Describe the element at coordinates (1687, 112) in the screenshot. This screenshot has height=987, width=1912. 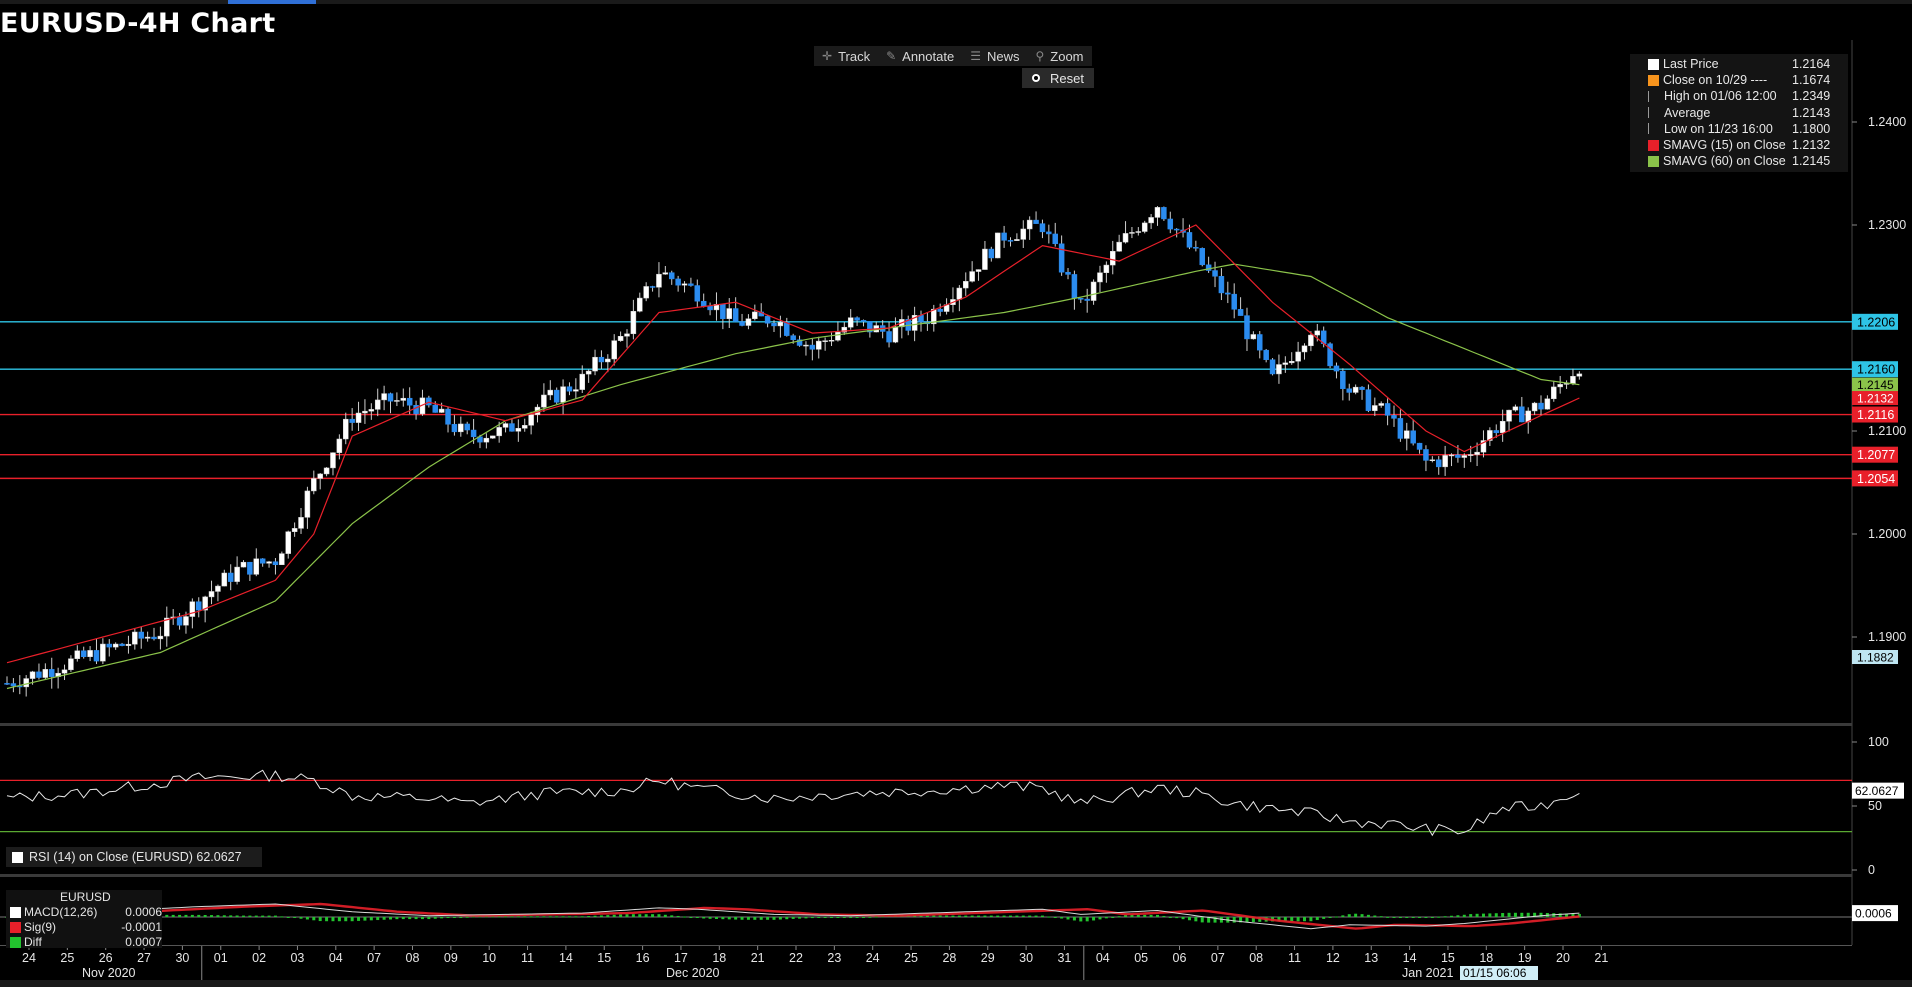
I see `legend-label: Average` at that location.